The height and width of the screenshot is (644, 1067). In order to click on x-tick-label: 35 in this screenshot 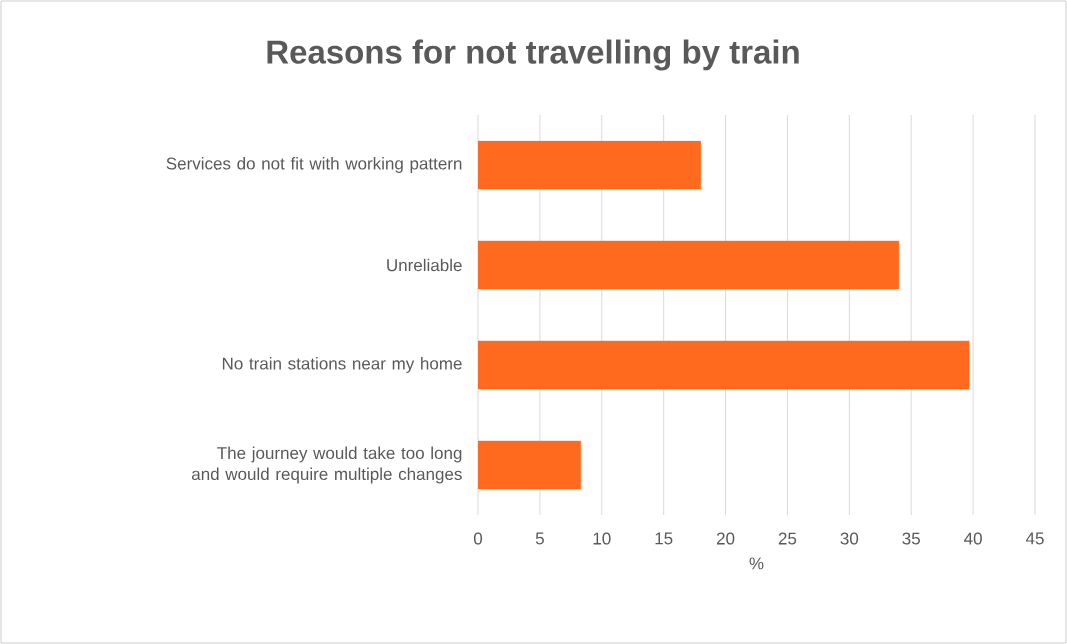, I will do `click(911, 538)`.